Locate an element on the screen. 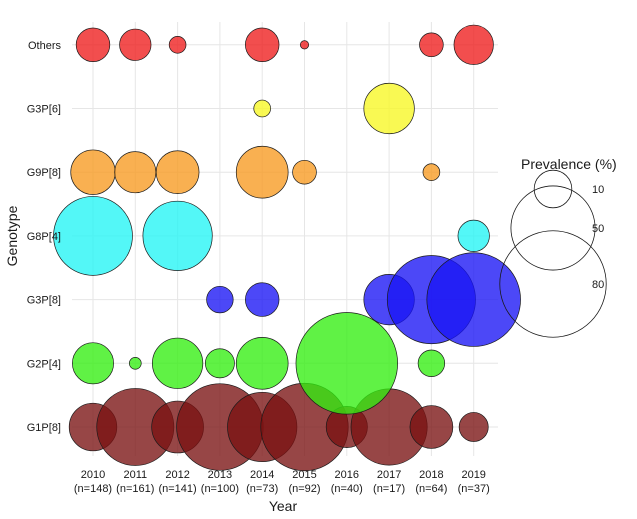 This screenshot has height=519, width=637. bubble-others-2015 is located at coordinates (304, 45).